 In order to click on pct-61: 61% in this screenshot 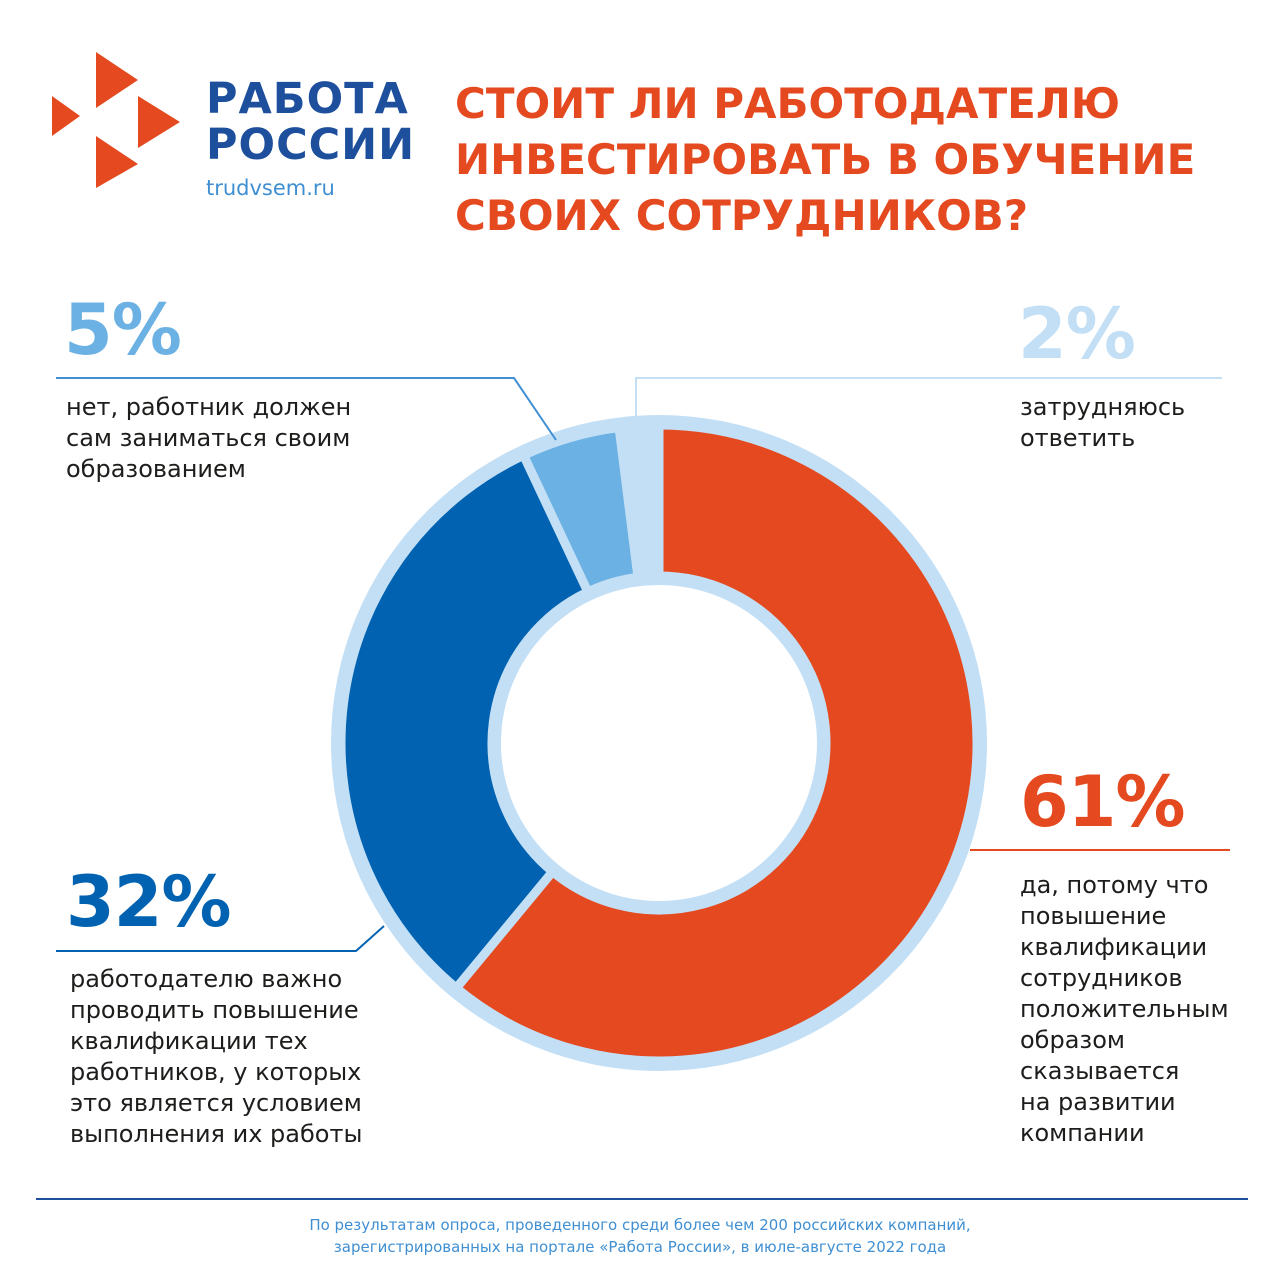, I will do `click(1103, 802)`.